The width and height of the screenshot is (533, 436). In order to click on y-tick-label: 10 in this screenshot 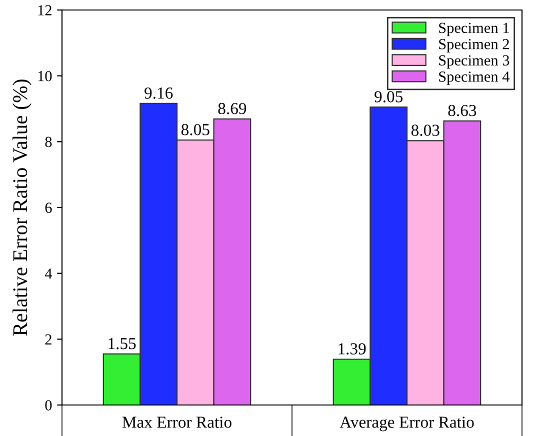, I will do `click(45, 76)`.